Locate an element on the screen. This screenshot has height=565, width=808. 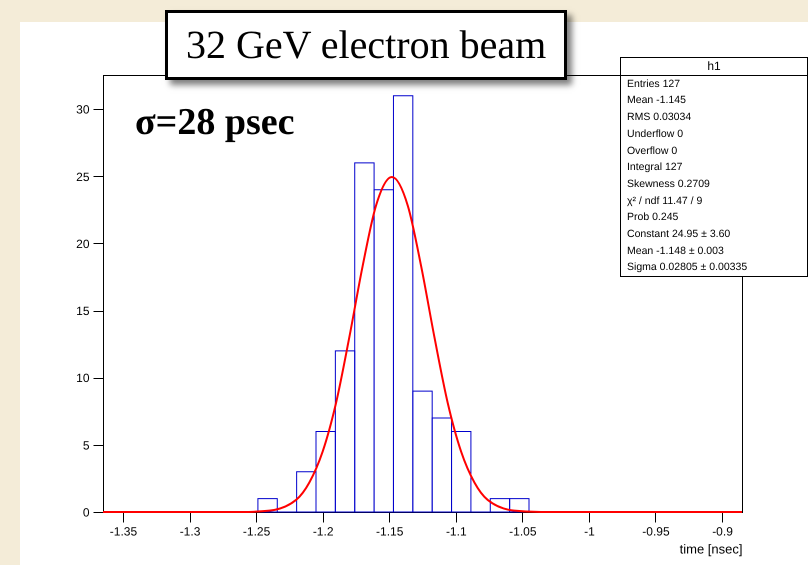
x-tick-label: -0.9 is located at coordinates (723, 531).